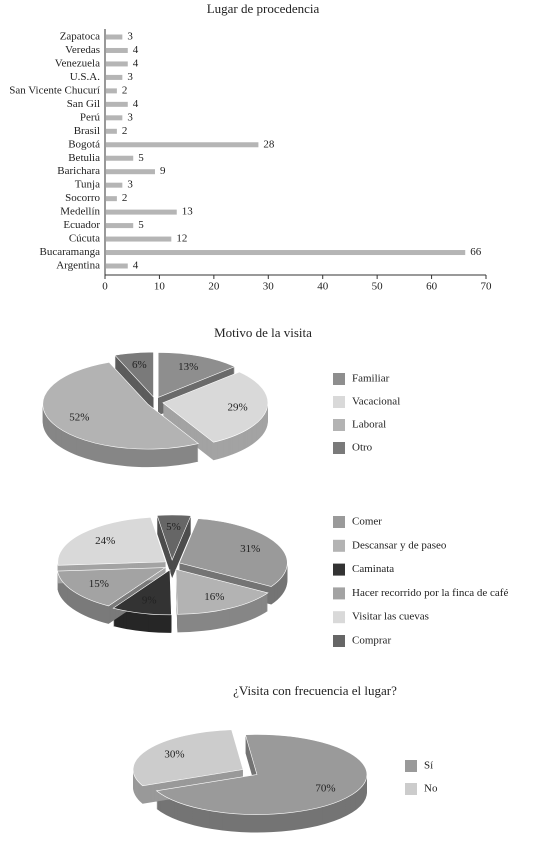 Image resolution: width=538 pixels, height=843 pixels. Describe the element at coordinates (237, 407) in the screenshot. I see `data-label: 29%` at that location.